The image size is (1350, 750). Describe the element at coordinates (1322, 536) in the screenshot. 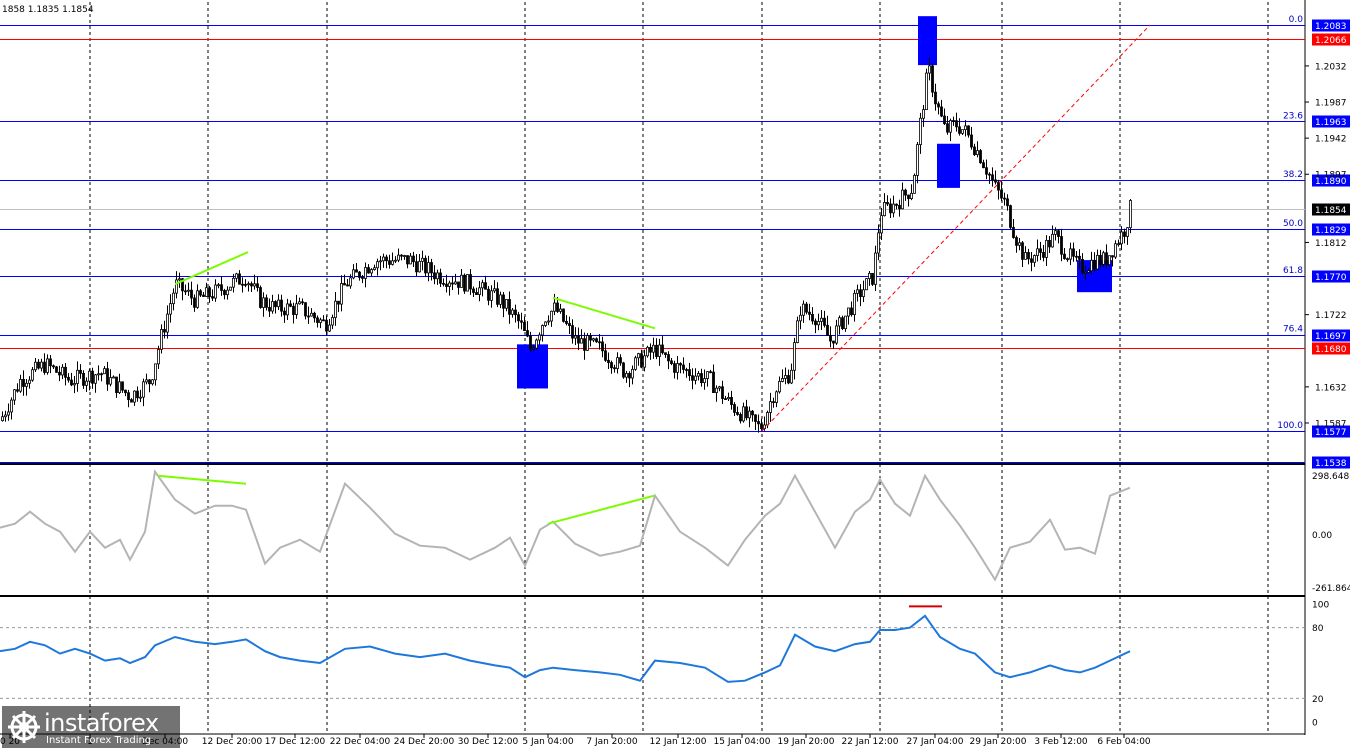

I see `cci-tick-zero: 0.00` at that location.